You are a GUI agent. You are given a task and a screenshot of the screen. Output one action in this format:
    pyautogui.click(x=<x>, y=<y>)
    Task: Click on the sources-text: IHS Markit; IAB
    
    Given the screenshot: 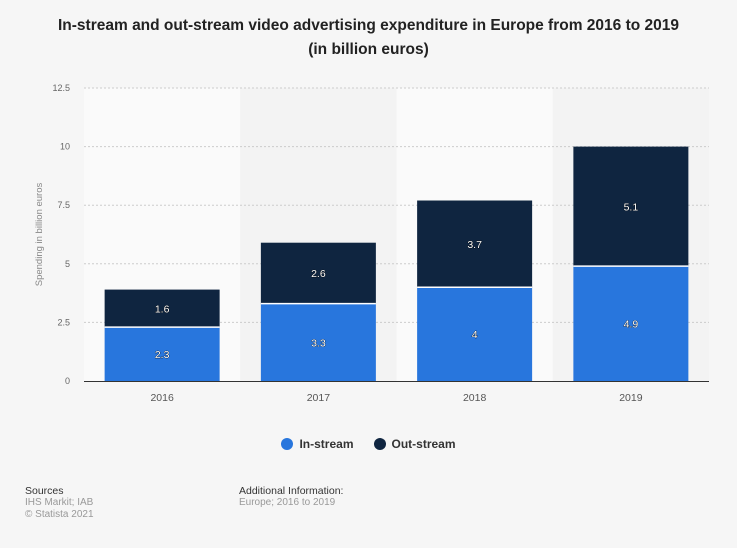 What is the action you would take?
    pyautogui.click(x=59, y=502)
    